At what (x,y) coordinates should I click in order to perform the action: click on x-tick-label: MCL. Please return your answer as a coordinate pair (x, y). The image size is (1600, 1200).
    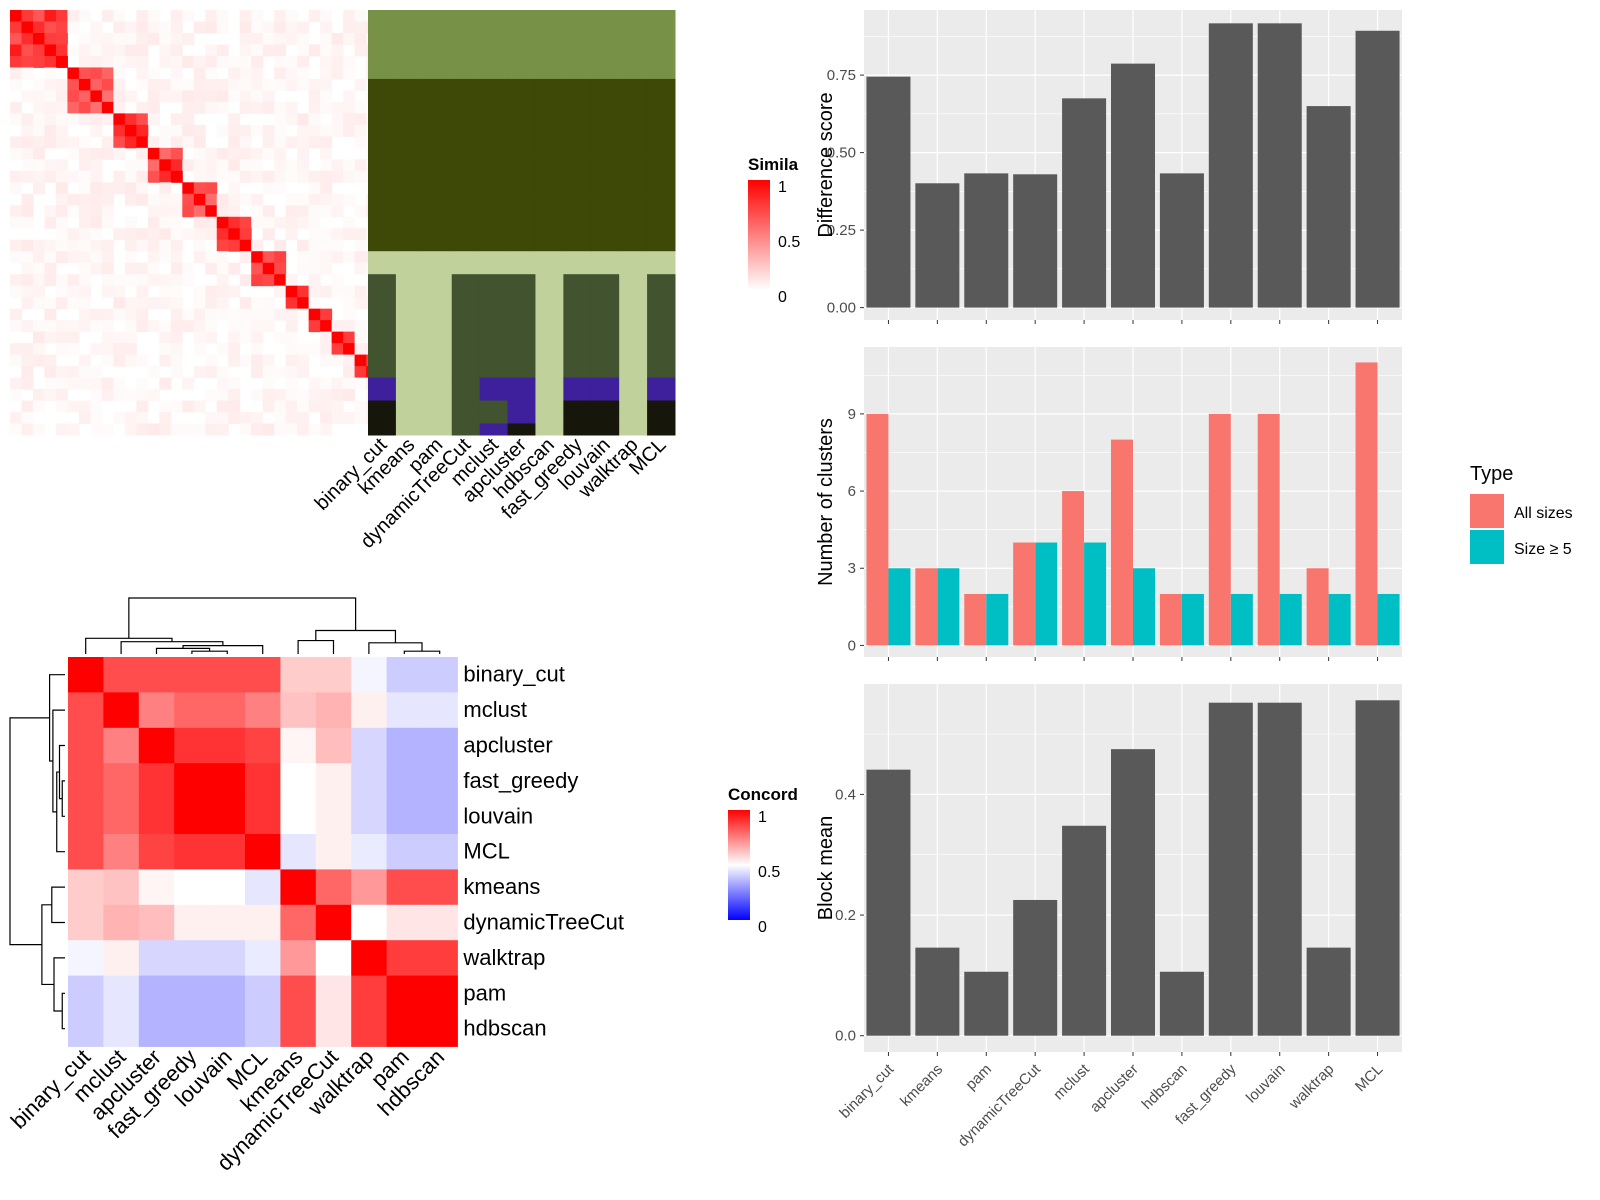
    Looking at the image, I should click on (1369, 1078).